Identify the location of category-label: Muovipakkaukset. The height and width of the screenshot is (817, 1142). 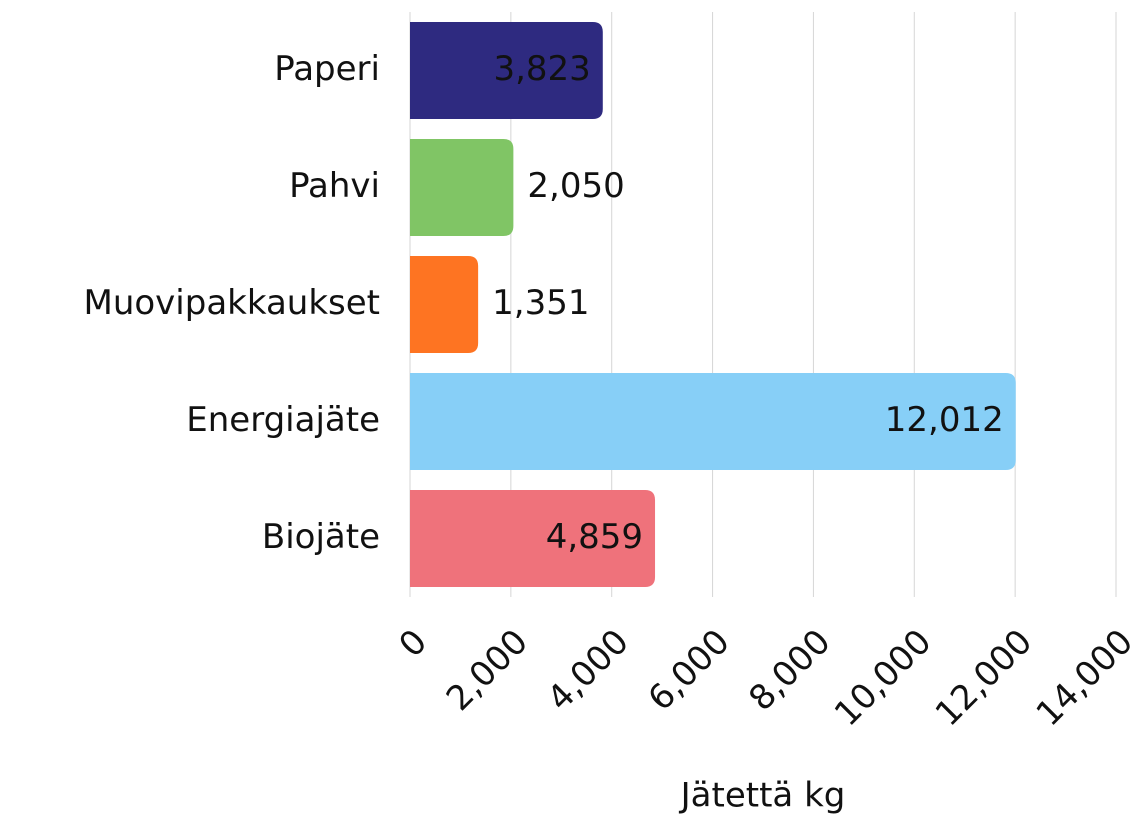
(232, 303).